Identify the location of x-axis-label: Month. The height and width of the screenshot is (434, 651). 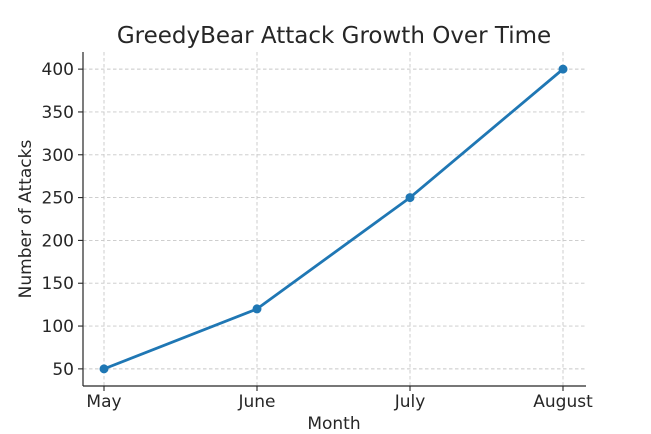
(333, 424).